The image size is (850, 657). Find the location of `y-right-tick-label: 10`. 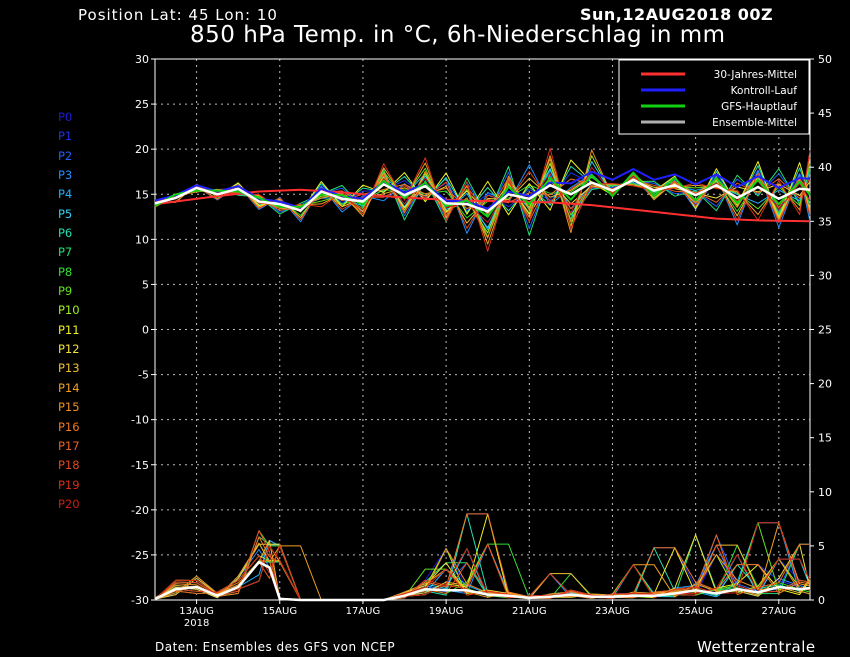

y-right-tick-label: 10 is located at coordinates (825, 492).